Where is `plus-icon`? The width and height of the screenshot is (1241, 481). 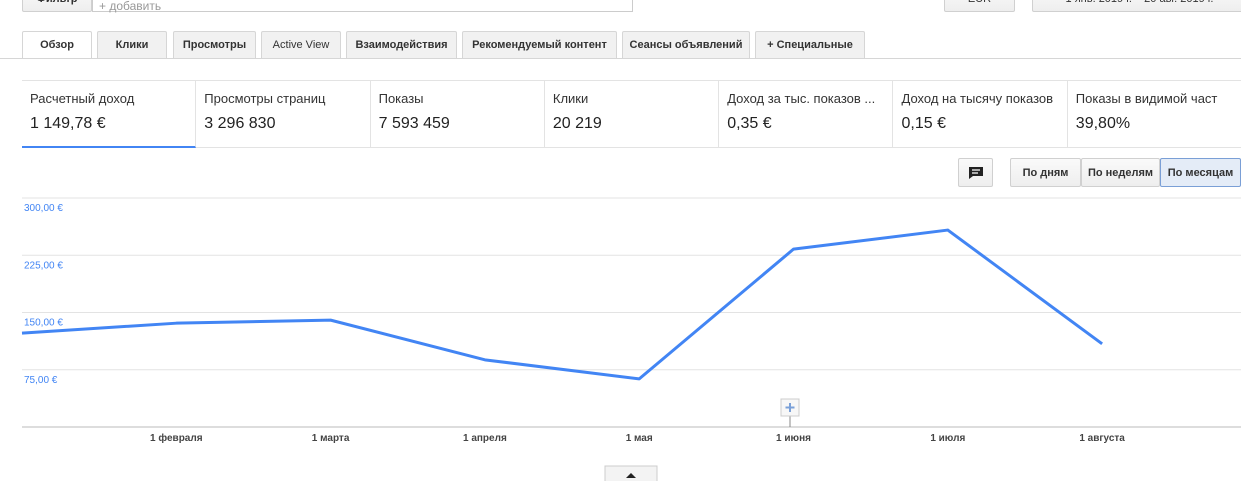 plus-icon is located at coordinates (790, 407).